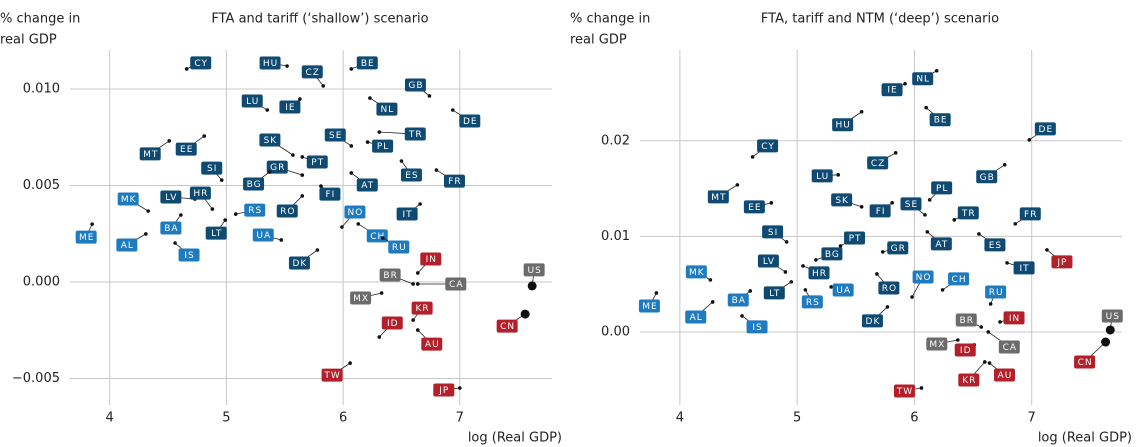  I want to click on point-label: SE, so click(335, 136).